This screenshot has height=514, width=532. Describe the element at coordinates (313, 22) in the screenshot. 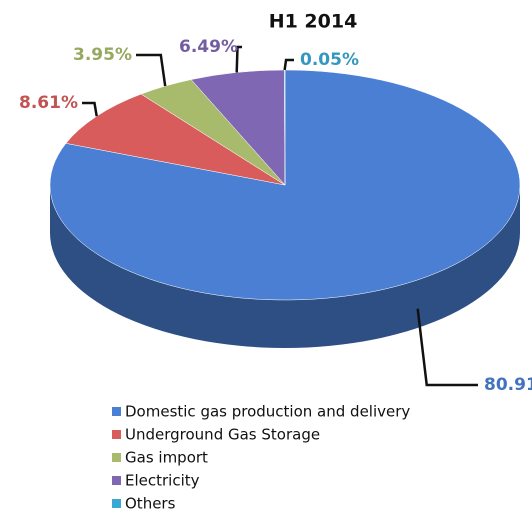

I see `chart-title: H1 2014` at that location.